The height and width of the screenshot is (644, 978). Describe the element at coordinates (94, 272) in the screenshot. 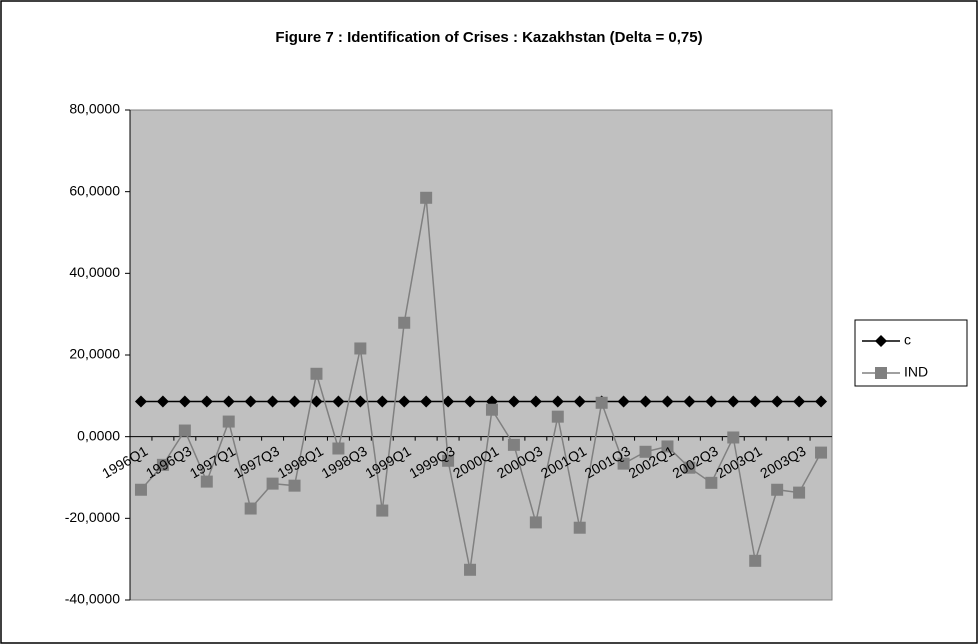

I see `y-tick-label: 40,0000` at that location.